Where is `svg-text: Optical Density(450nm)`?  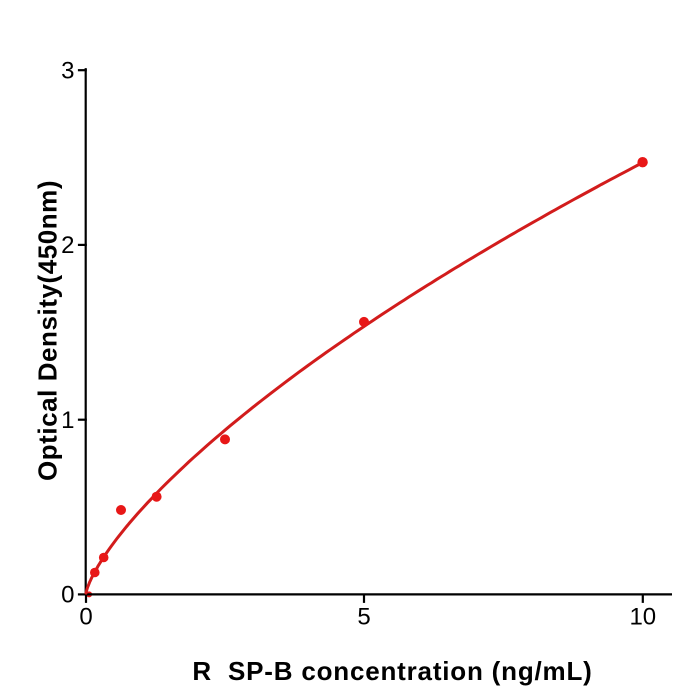
svg-text: Optical Density(450nm) is located at coordinates (48, 330).